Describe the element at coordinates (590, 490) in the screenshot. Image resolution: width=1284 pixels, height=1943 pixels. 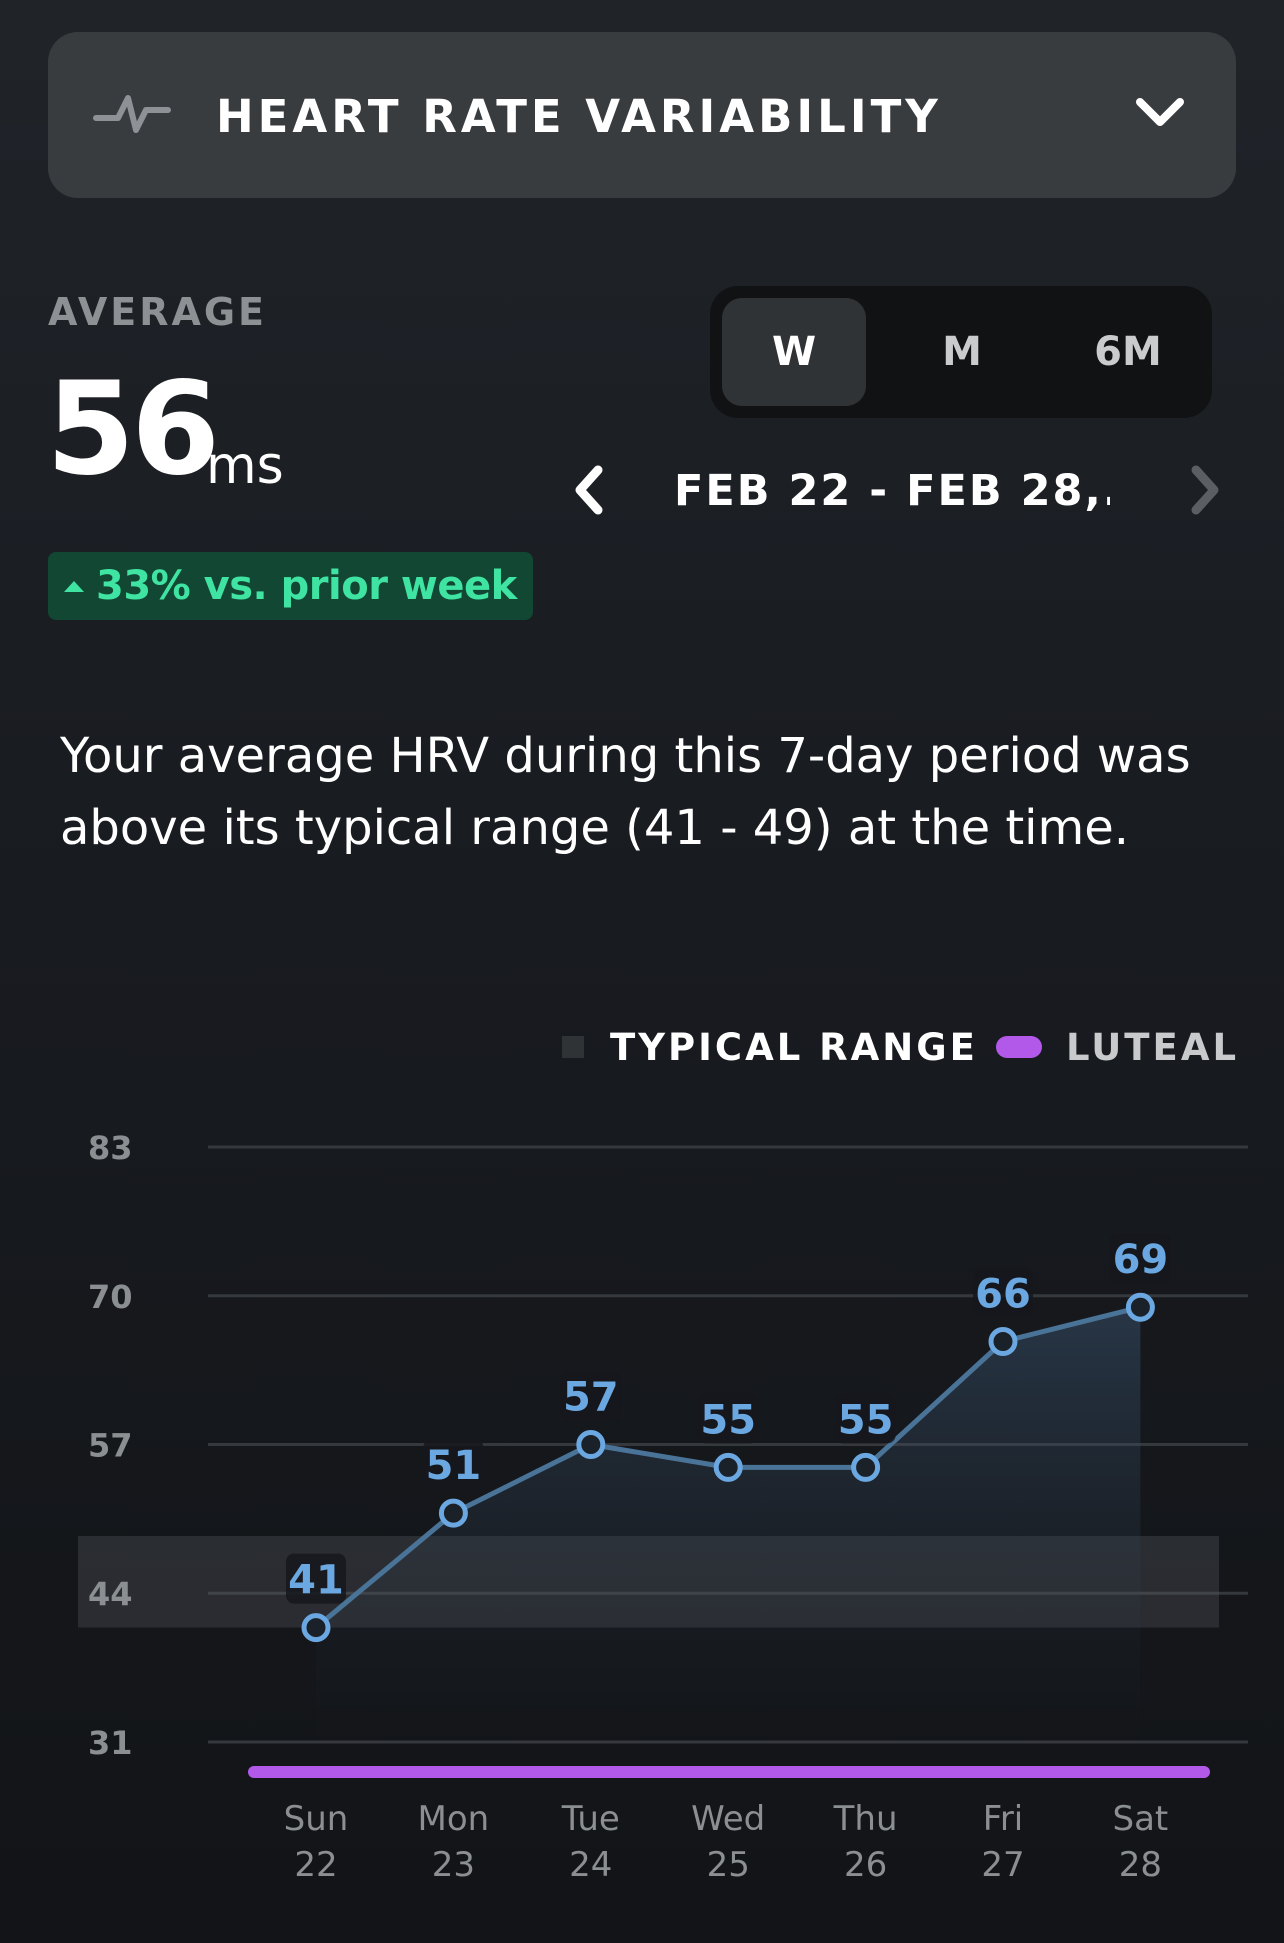
I see `chevron-left-icon` at that location.